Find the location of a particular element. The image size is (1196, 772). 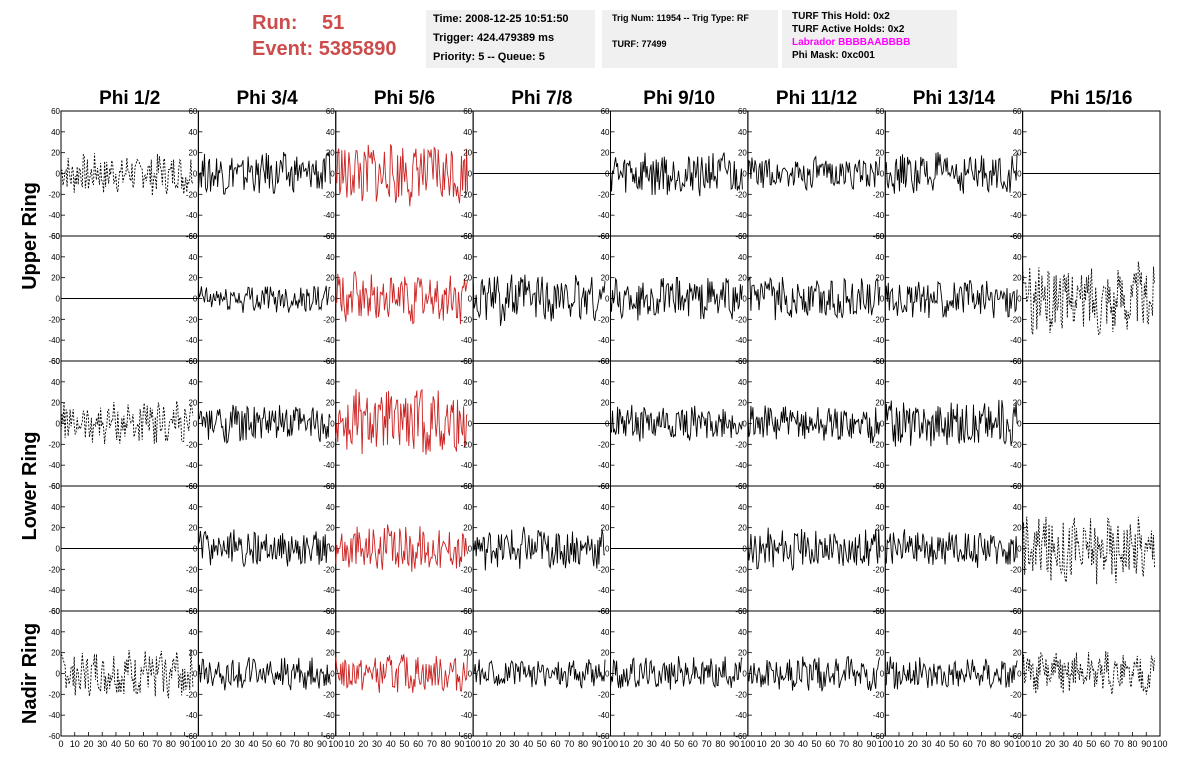

y-tick-label: -60 is located at coordinates (192, 736).